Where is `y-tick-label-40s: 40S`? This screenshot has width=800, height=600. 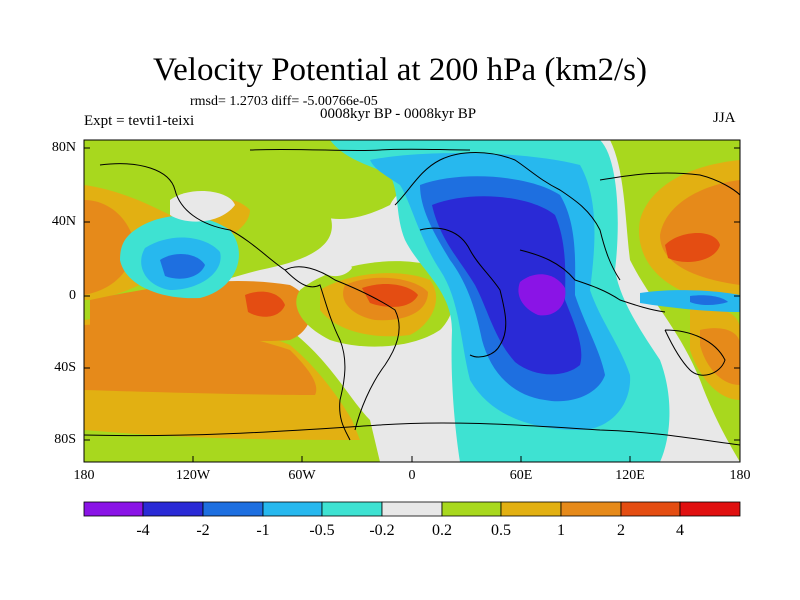
y-tick-label-40s: 40S is located at coordinates (65, 367).